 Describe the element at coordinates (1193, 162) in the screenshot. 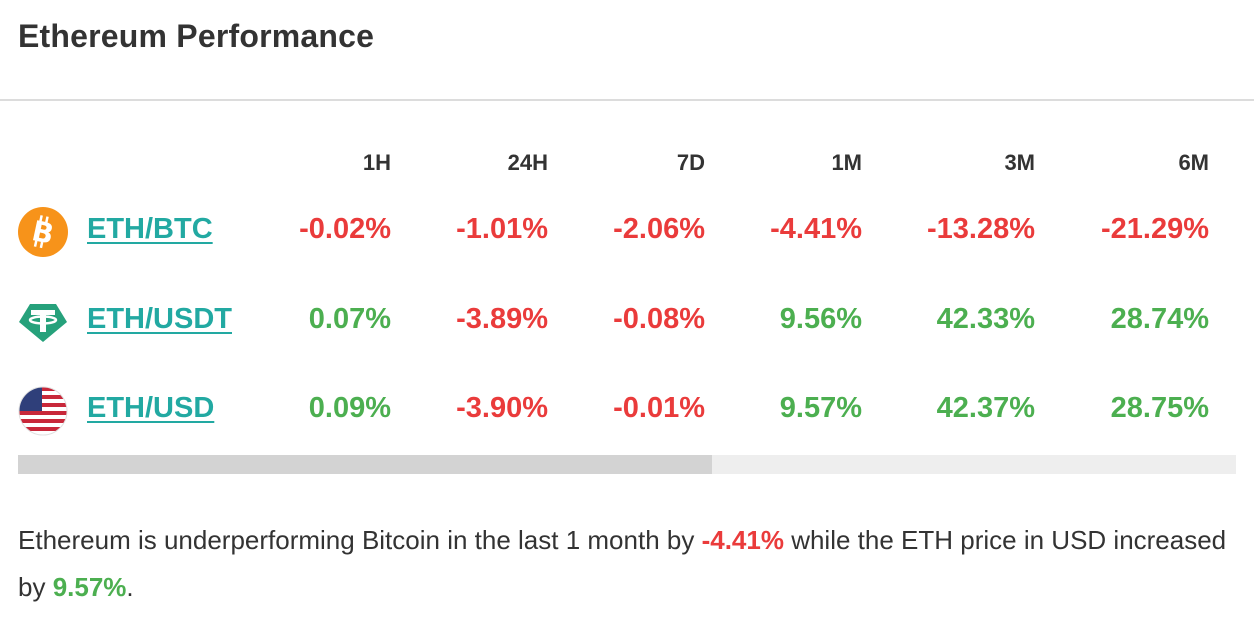

I see `column-header-6m: 6M` at that location.